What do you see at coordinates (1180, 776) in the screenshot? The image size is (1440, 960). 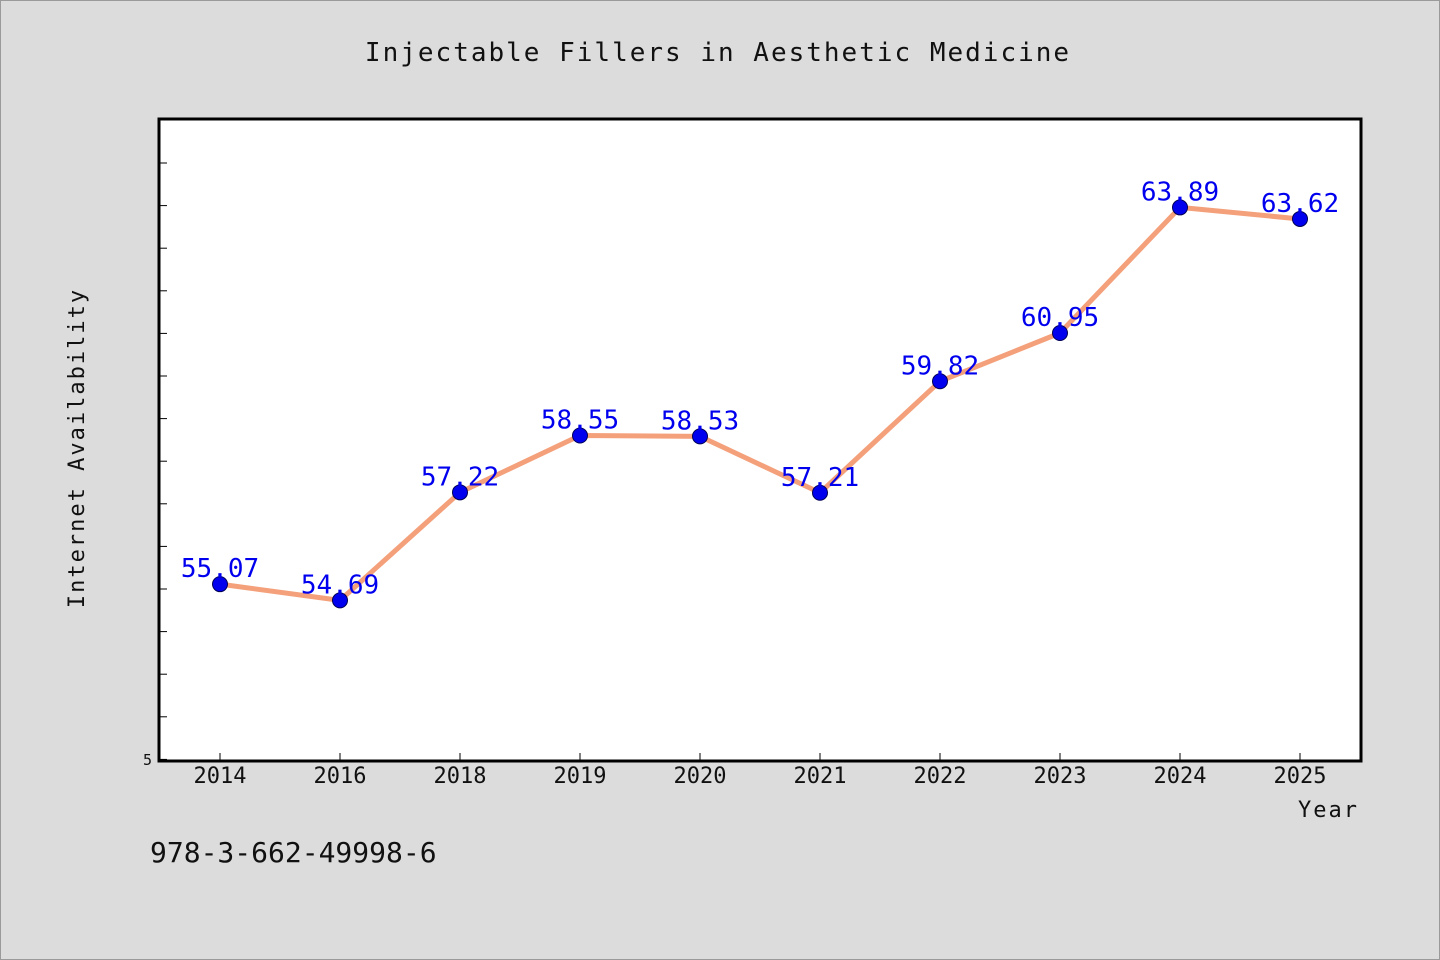 I see `x-tick-label: 2024` at bounding box center [1180, 776].